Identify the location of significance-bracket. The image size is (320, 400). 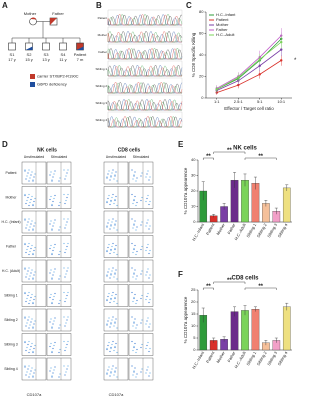
(208, 158).